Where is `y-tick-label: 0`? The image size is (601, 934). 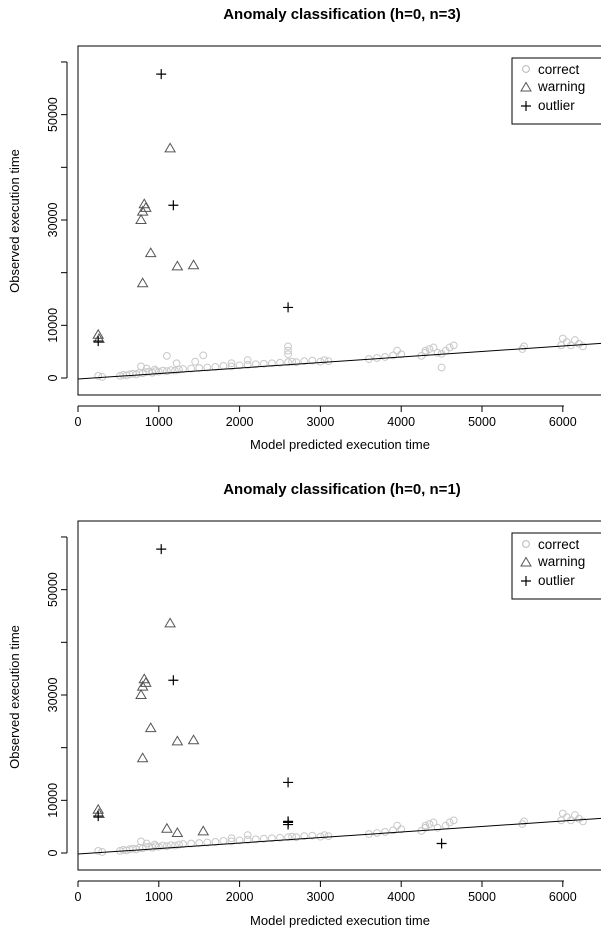 y-tick-label: 0 is located at coordinates (53, 852).